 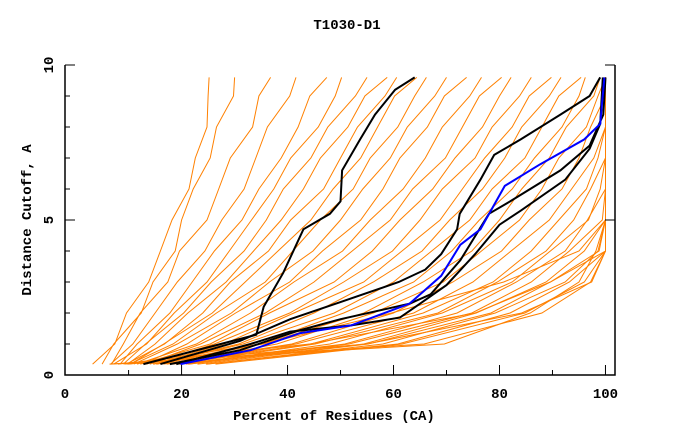 I want to click on y-axis-label: Distance Cutoff, A, so click(x=28, y=220).